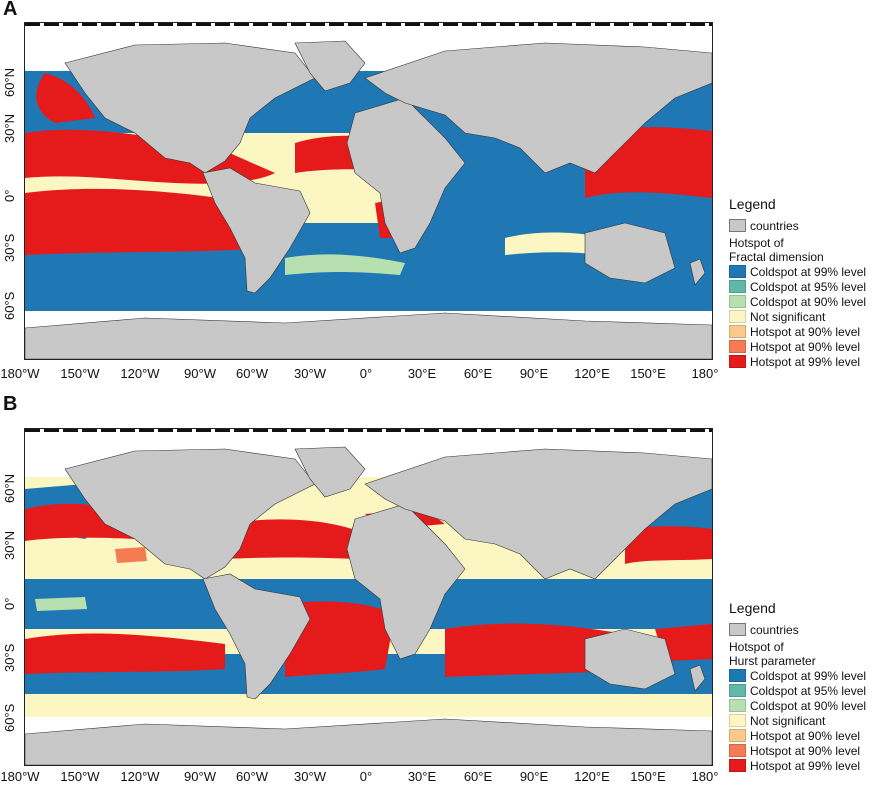 This screenshot has height=786, width=872. Describe the element at coordinates (9, 305) in the screenshot. I see `lat-label-60s-a: 60°S` at that location.